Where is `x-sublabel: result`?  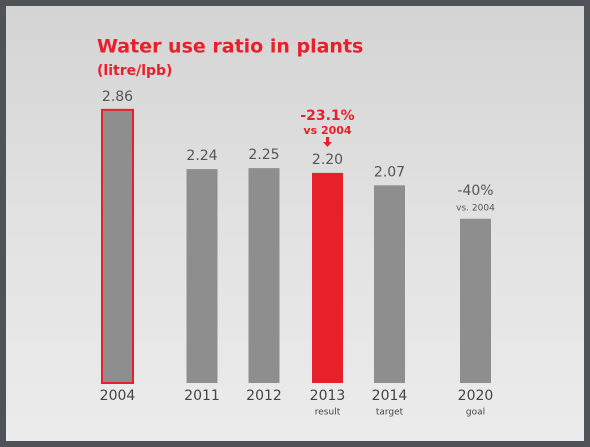 x-sublabel: result is located at coordinates (328, 413).